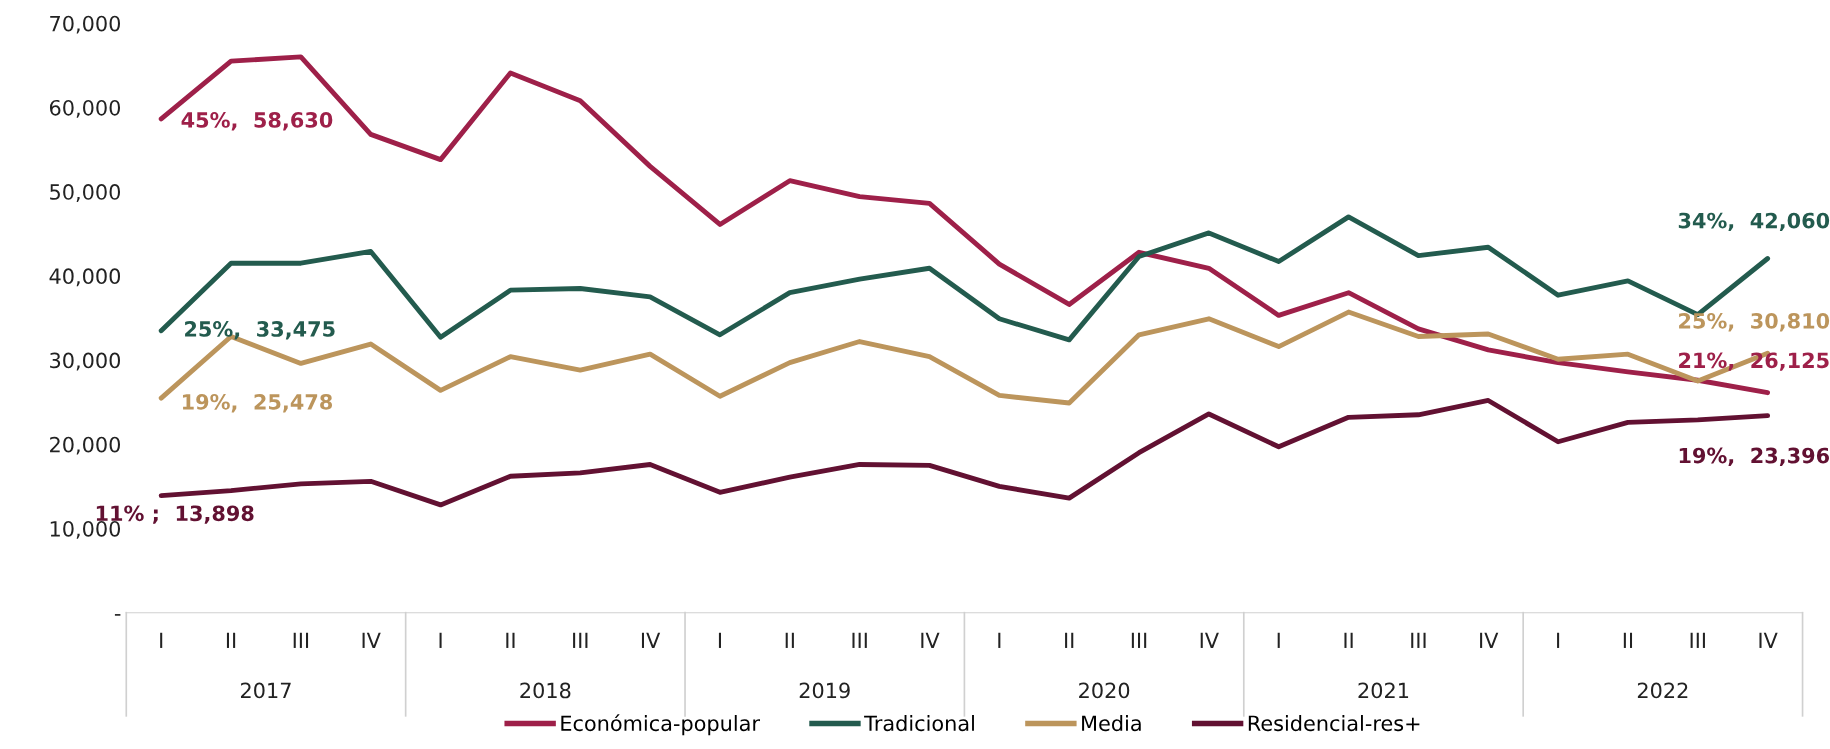 The image size is (1830, 749). What do you see at coordinates (260, 330) in the screenshot?
I see `data-label: 25%, 33,475` at bounding box center [260, 330].